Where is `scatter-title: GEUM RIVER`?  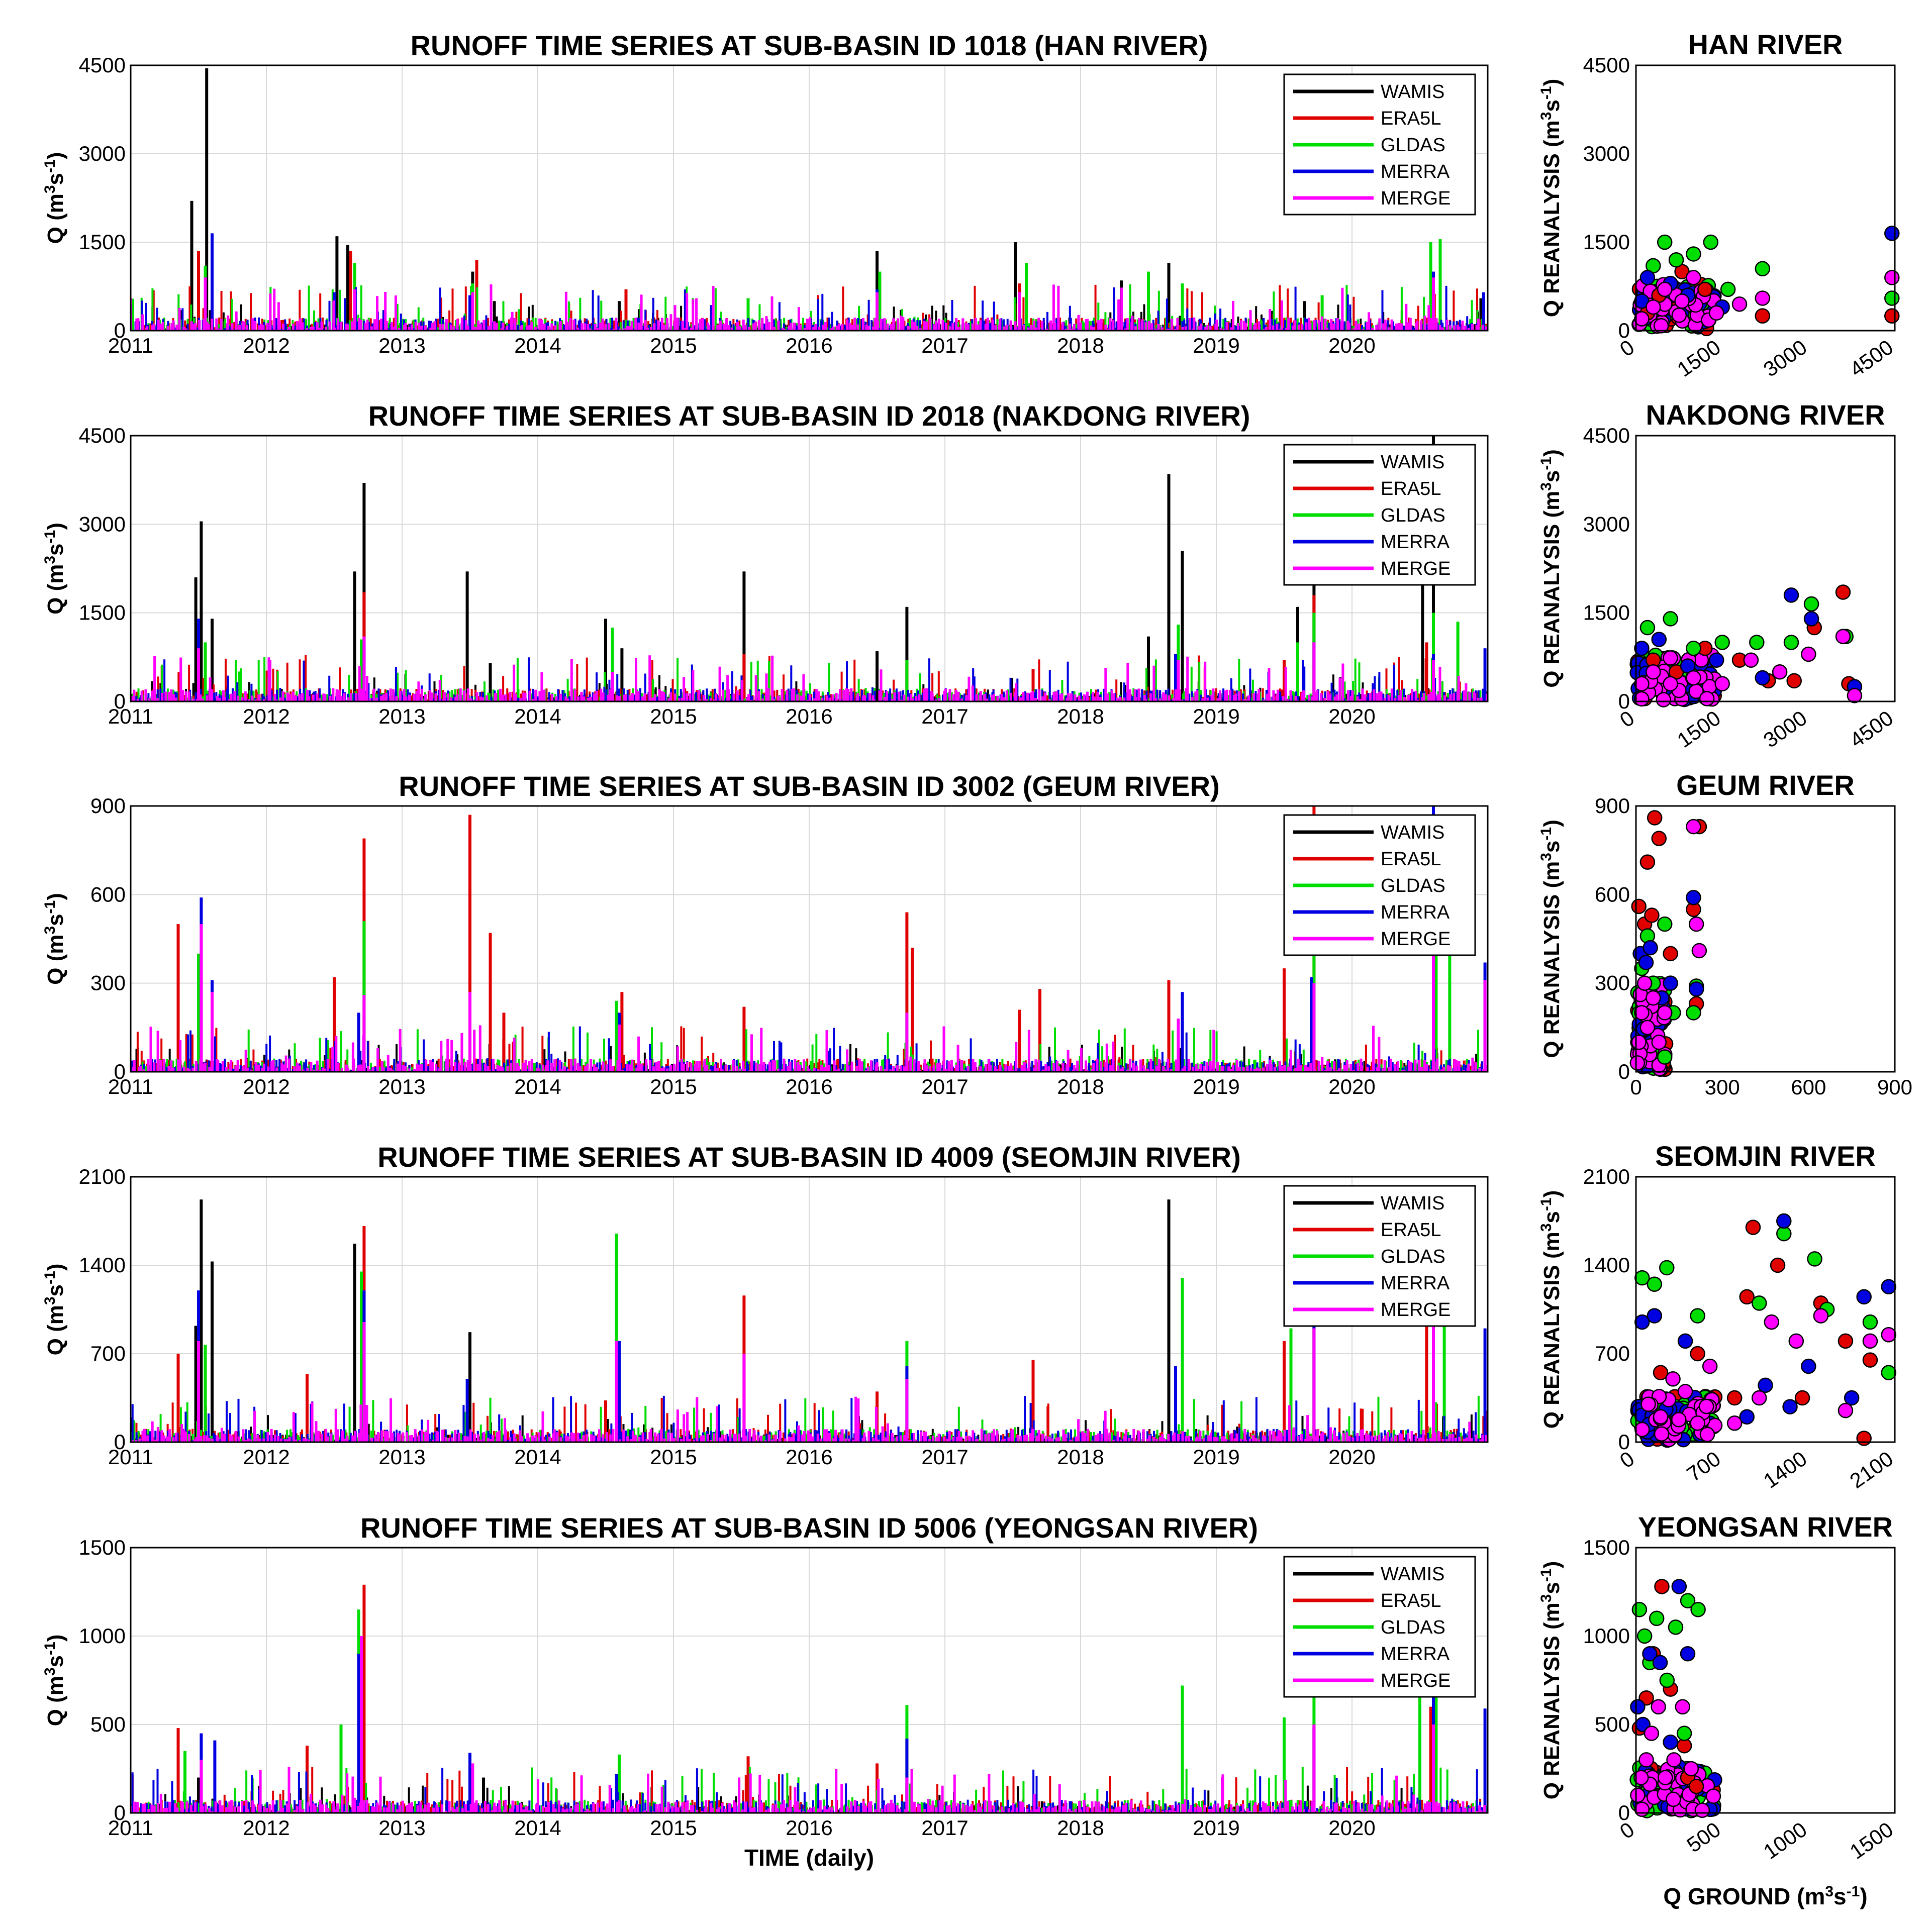
scatter-title: GEUM RIVER is located at coordinates (1765, 785).